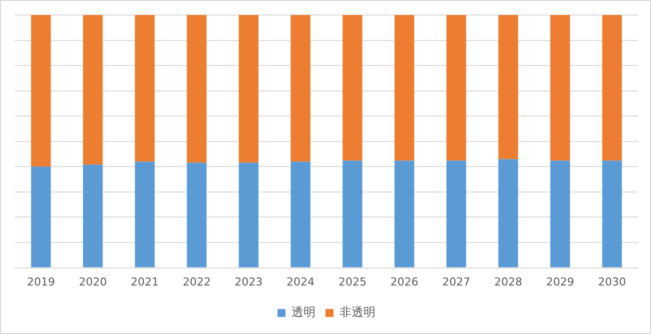  Describe the element at coordinates (304, 312) in the screenshot. I see `legend-label: 透明` at that location.